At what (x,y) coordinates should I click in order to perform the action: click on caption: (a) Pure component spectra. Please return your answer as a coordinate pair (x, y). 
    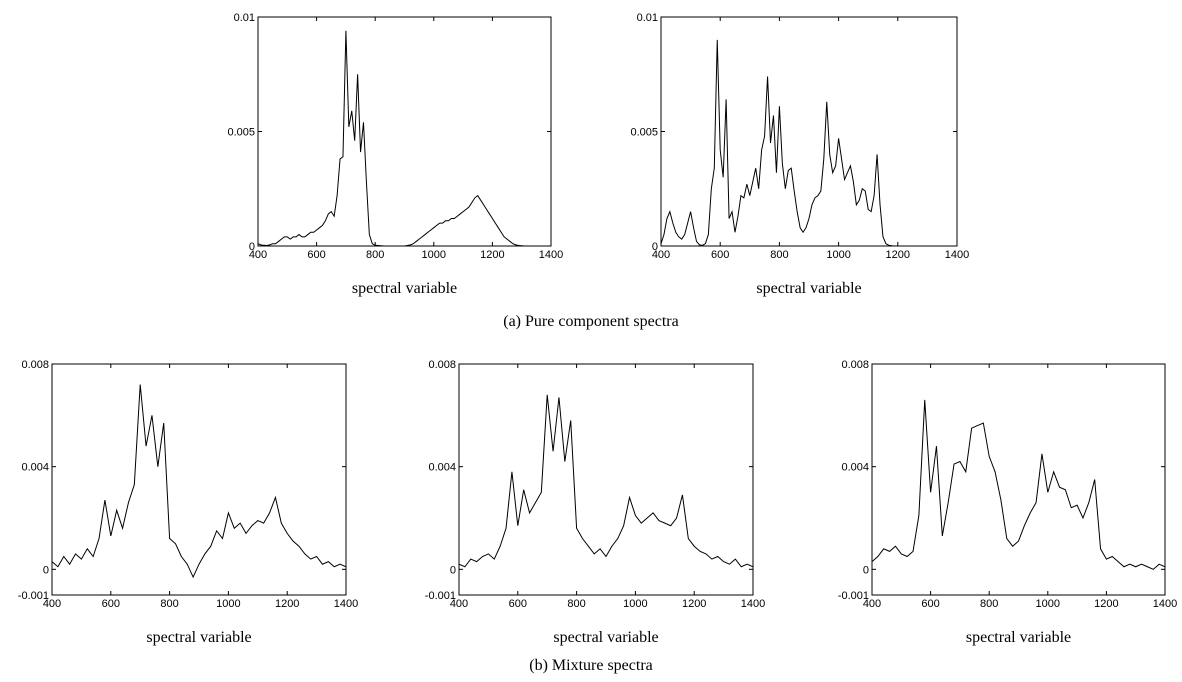
    Looking at the image, I should click on (590, 321).